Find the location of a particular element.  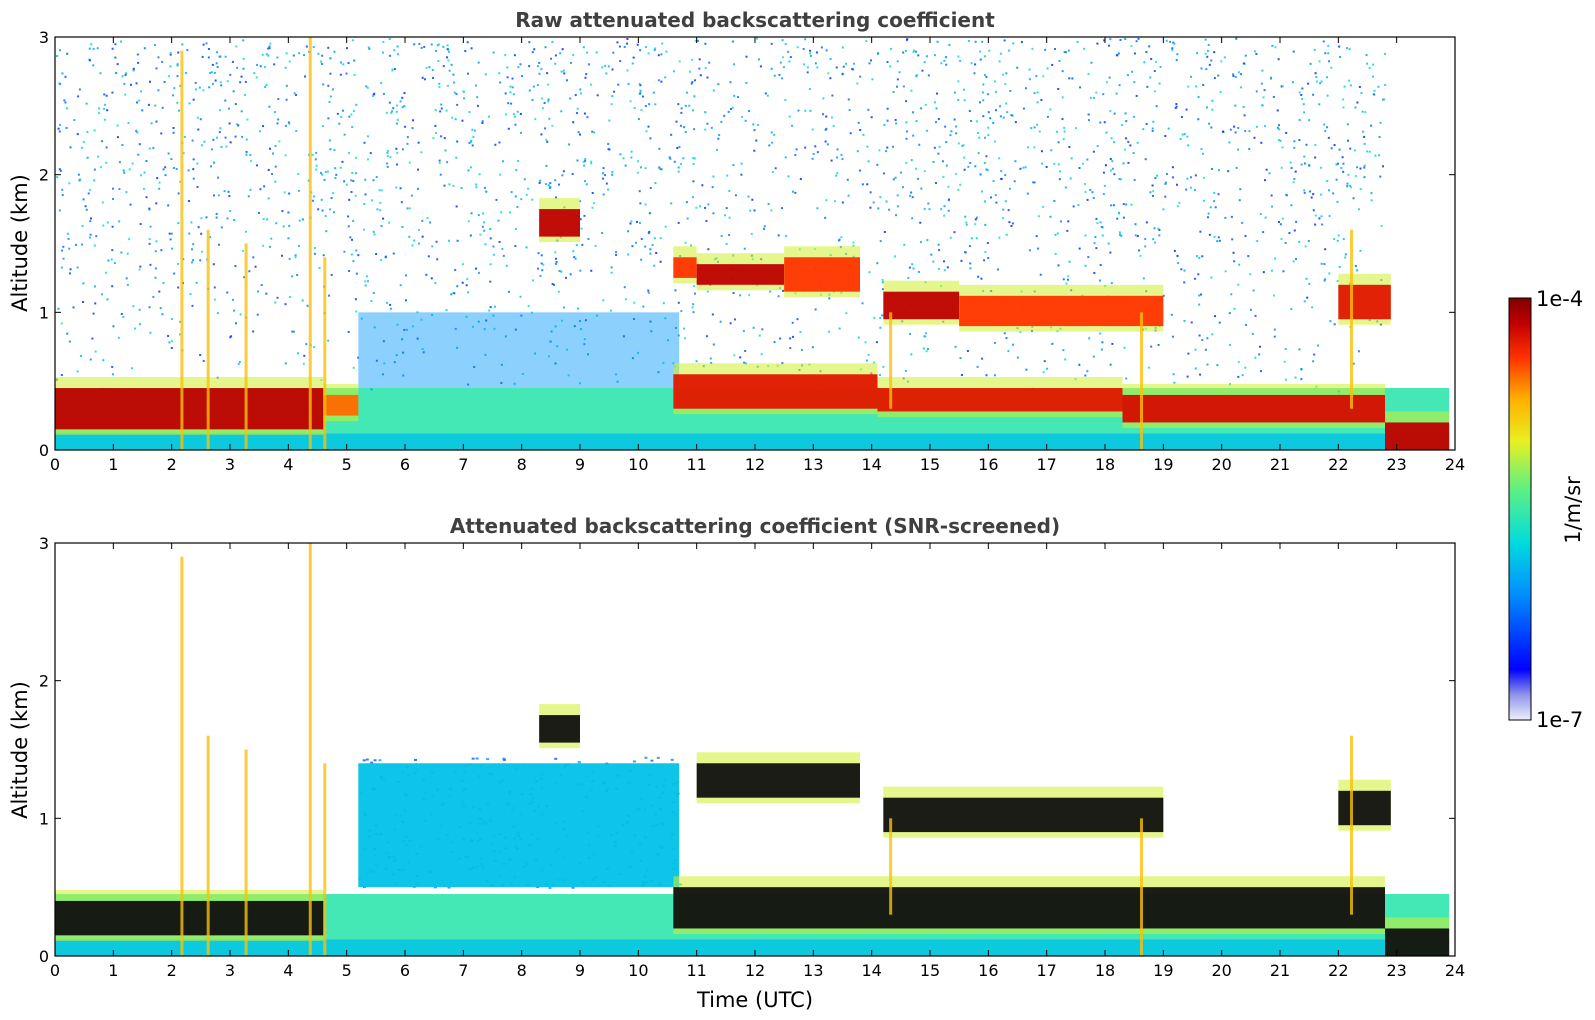

x-tick-label: 0 is located at coordinates (55, 970).